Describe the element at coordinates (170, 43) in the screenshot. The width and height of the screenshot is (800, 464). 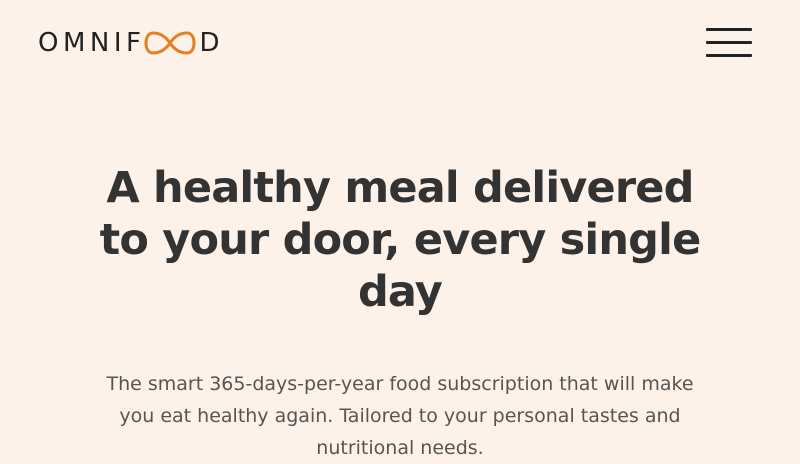
I see `infinity-logo-icon` at that location.